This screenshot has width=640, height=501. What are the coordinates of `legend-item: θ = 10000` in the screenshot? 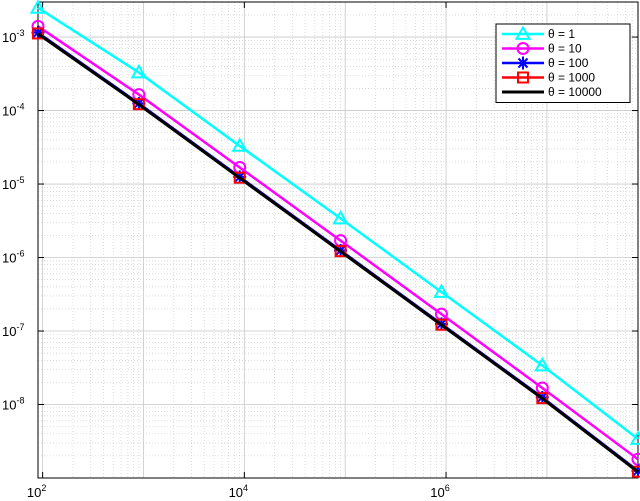 It's located at (552, 92).